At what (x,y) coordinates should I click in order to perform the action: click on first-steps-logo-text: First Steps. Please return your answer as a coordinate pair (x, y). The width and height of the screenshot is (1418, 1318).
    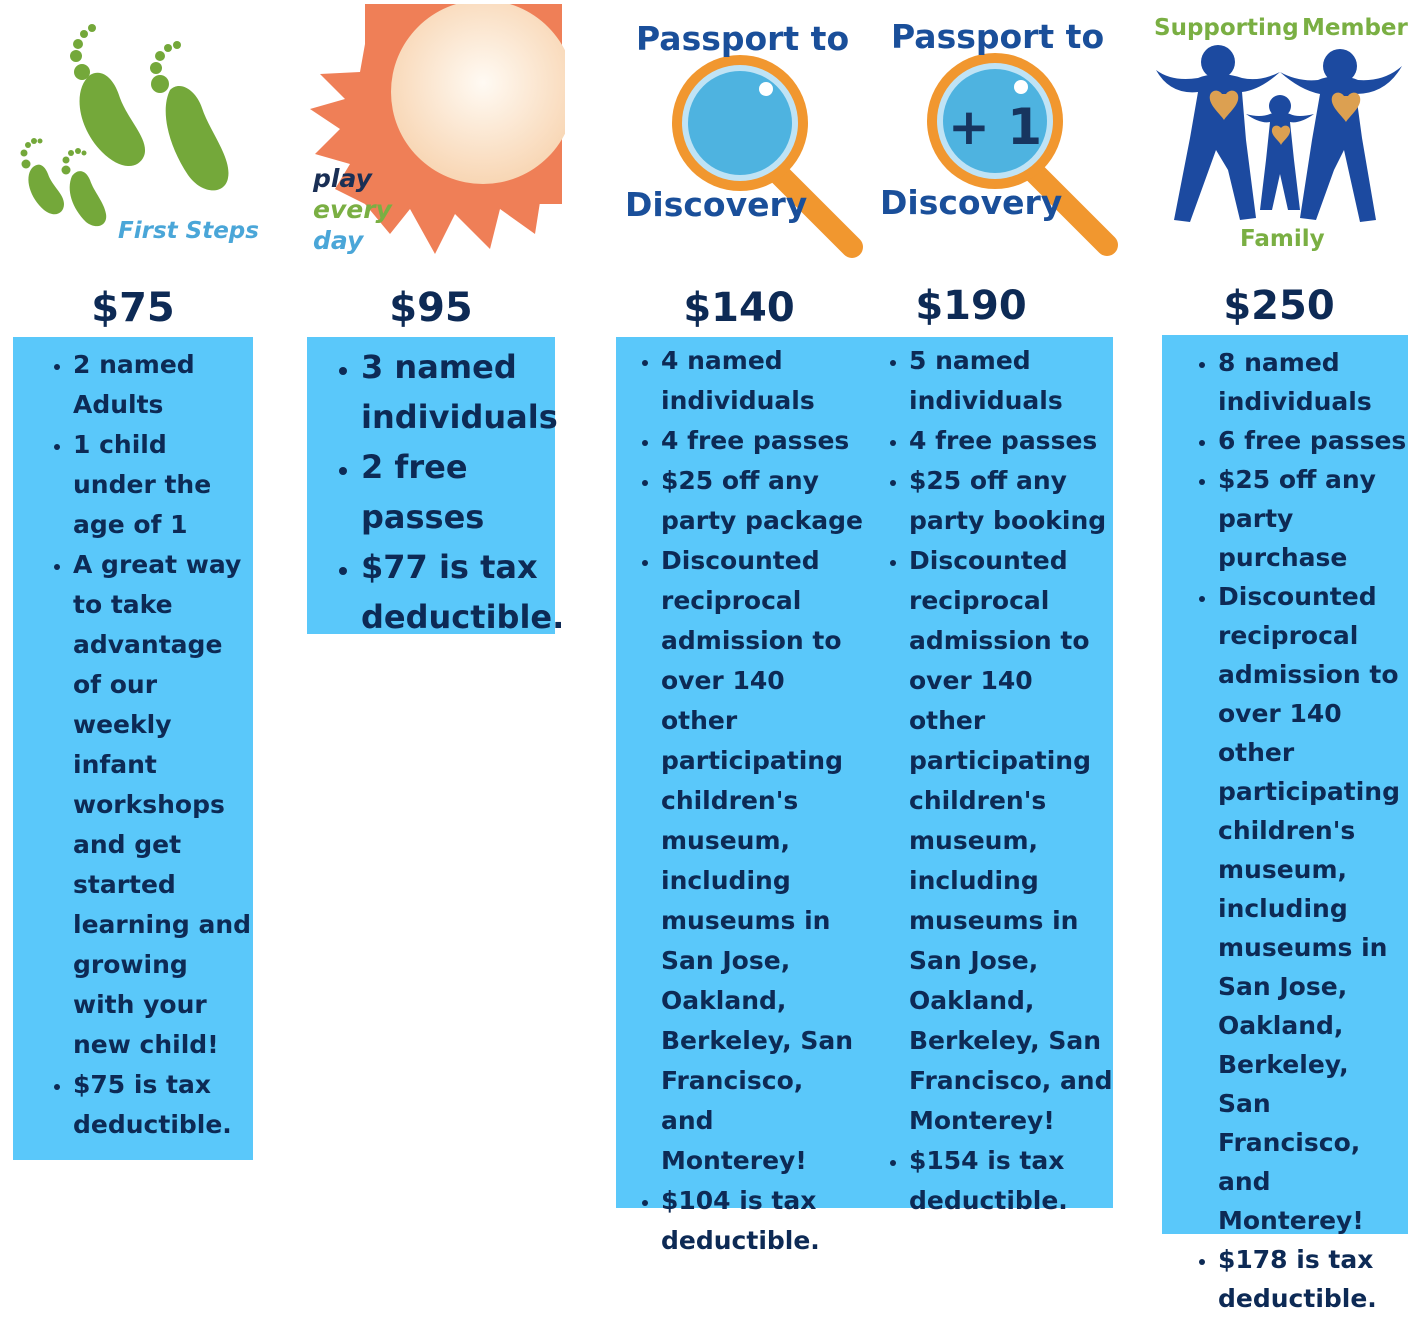
    Looking at the image, I should click on (188, 231).